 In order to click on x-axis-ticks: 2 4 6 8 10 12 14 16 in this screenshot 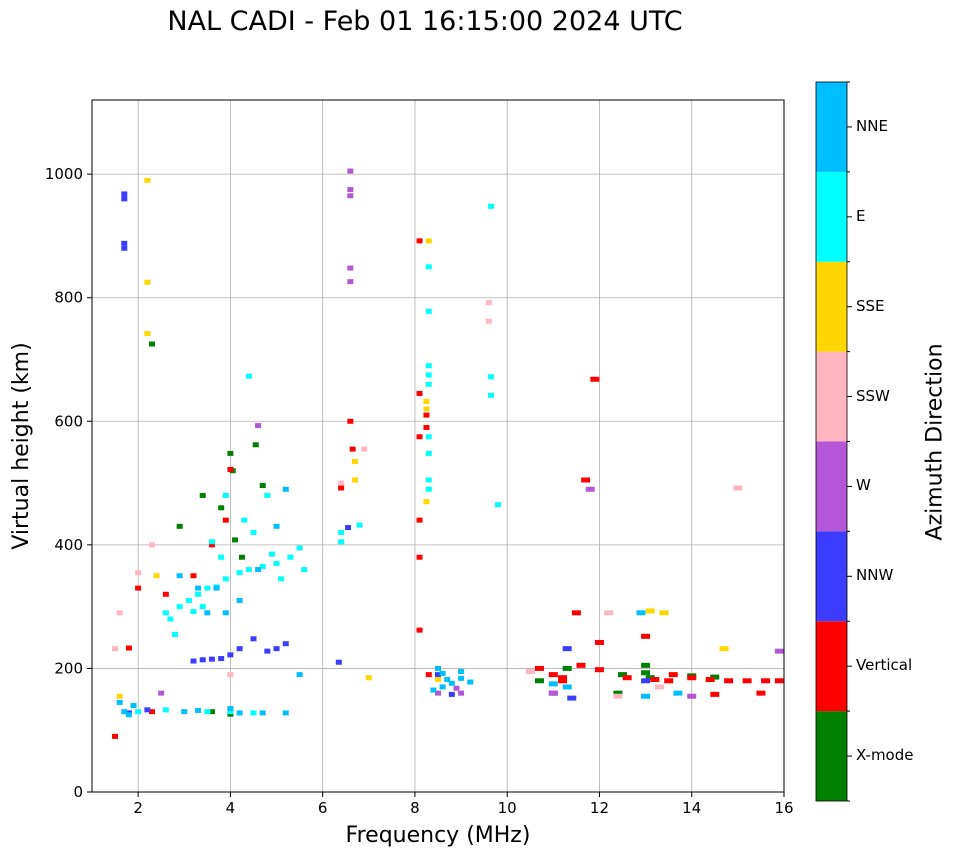, I will do `click(463, 804)`.